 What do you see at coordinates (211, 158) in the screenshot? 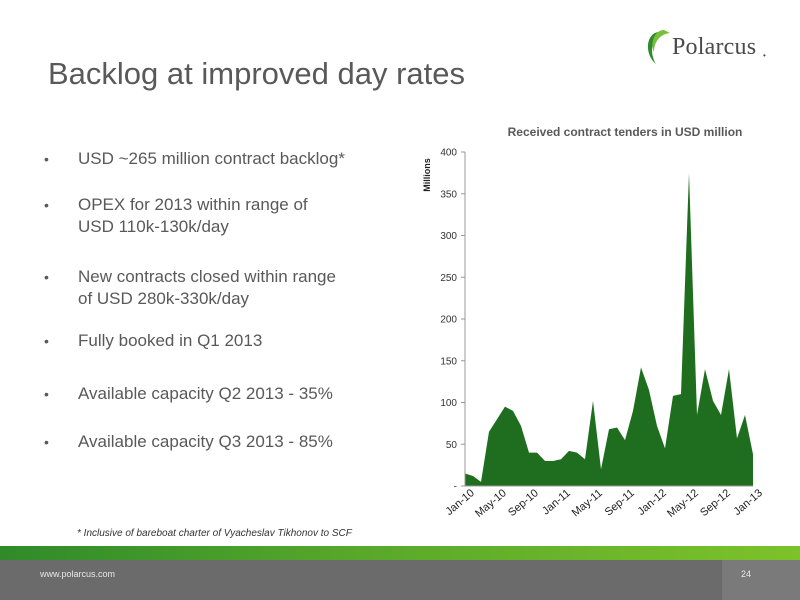
I see `bullet-text: USD ~265 million contract backlog*` at bounding box center [211, 158].